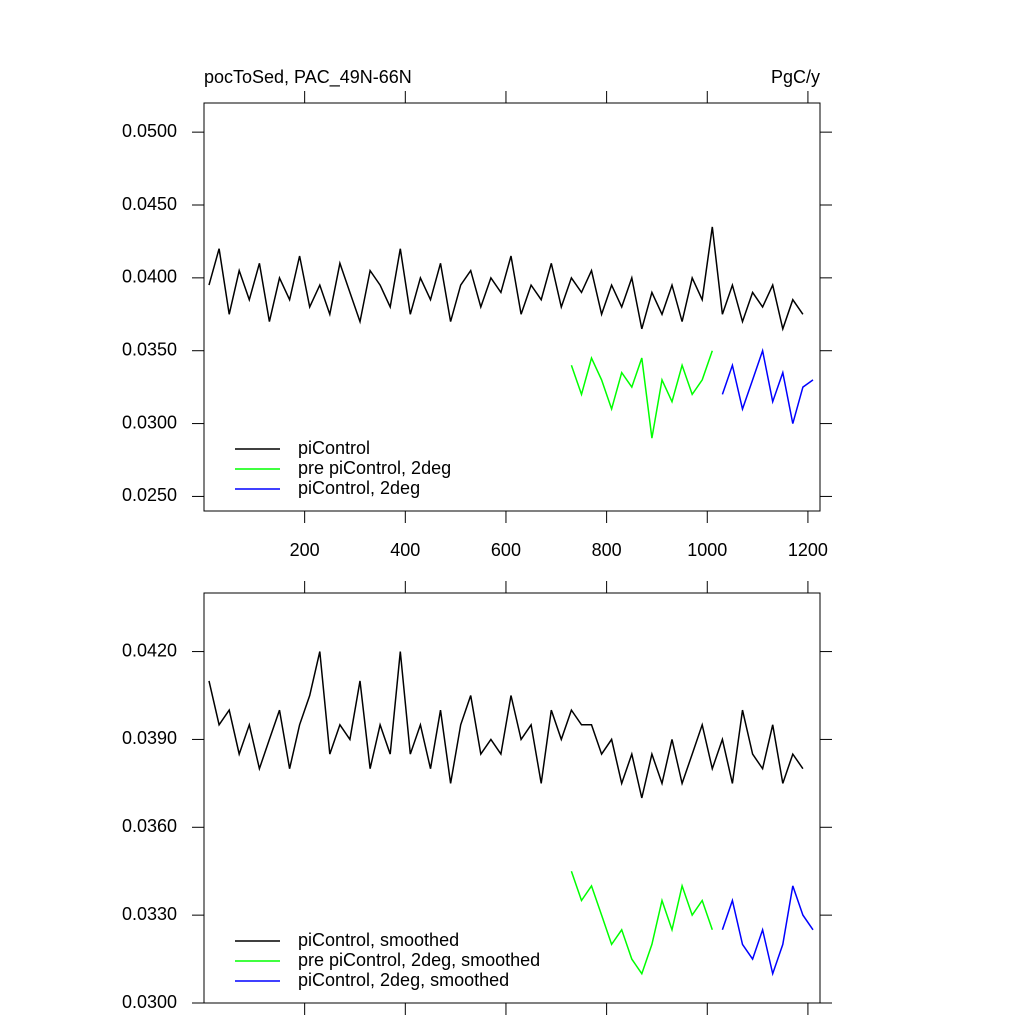  What do you see at coordinates (808, 550) in the screenshot?
I see `x-tick-label: 1200` at bounding box center [808, 550].